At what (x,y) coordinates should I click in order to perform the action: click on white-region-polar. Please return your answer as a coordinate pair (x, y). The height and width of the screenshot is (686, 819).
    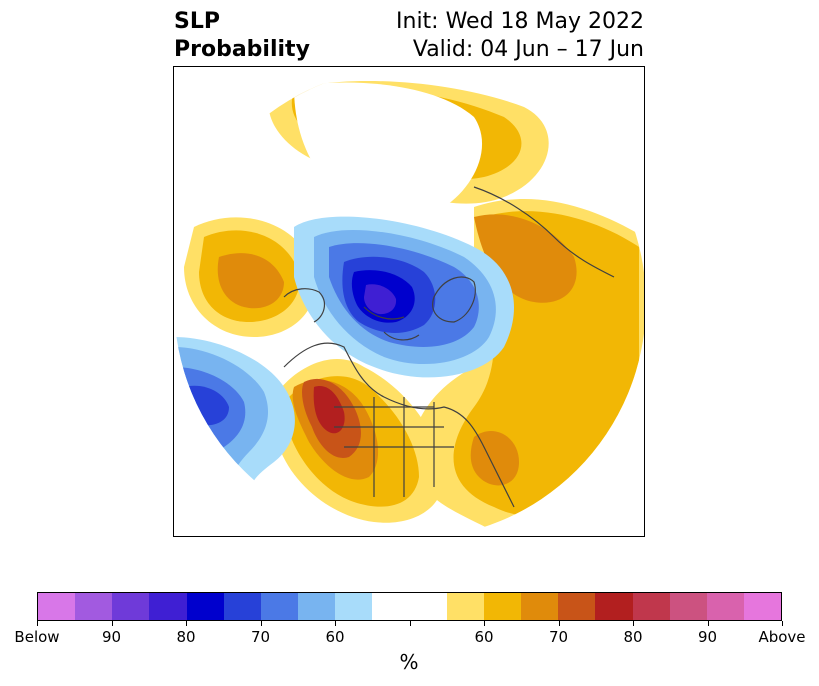
    Looking at the image, I should click on (388, 149).